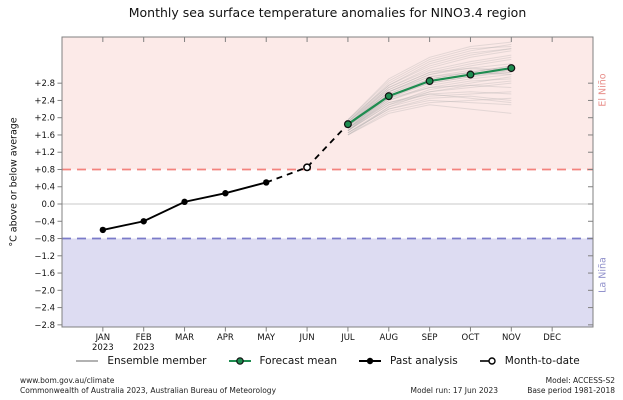  Describe the element at coordinates (471, 338) in the screenshot. I see `x-tick-label: OCT` at that location.